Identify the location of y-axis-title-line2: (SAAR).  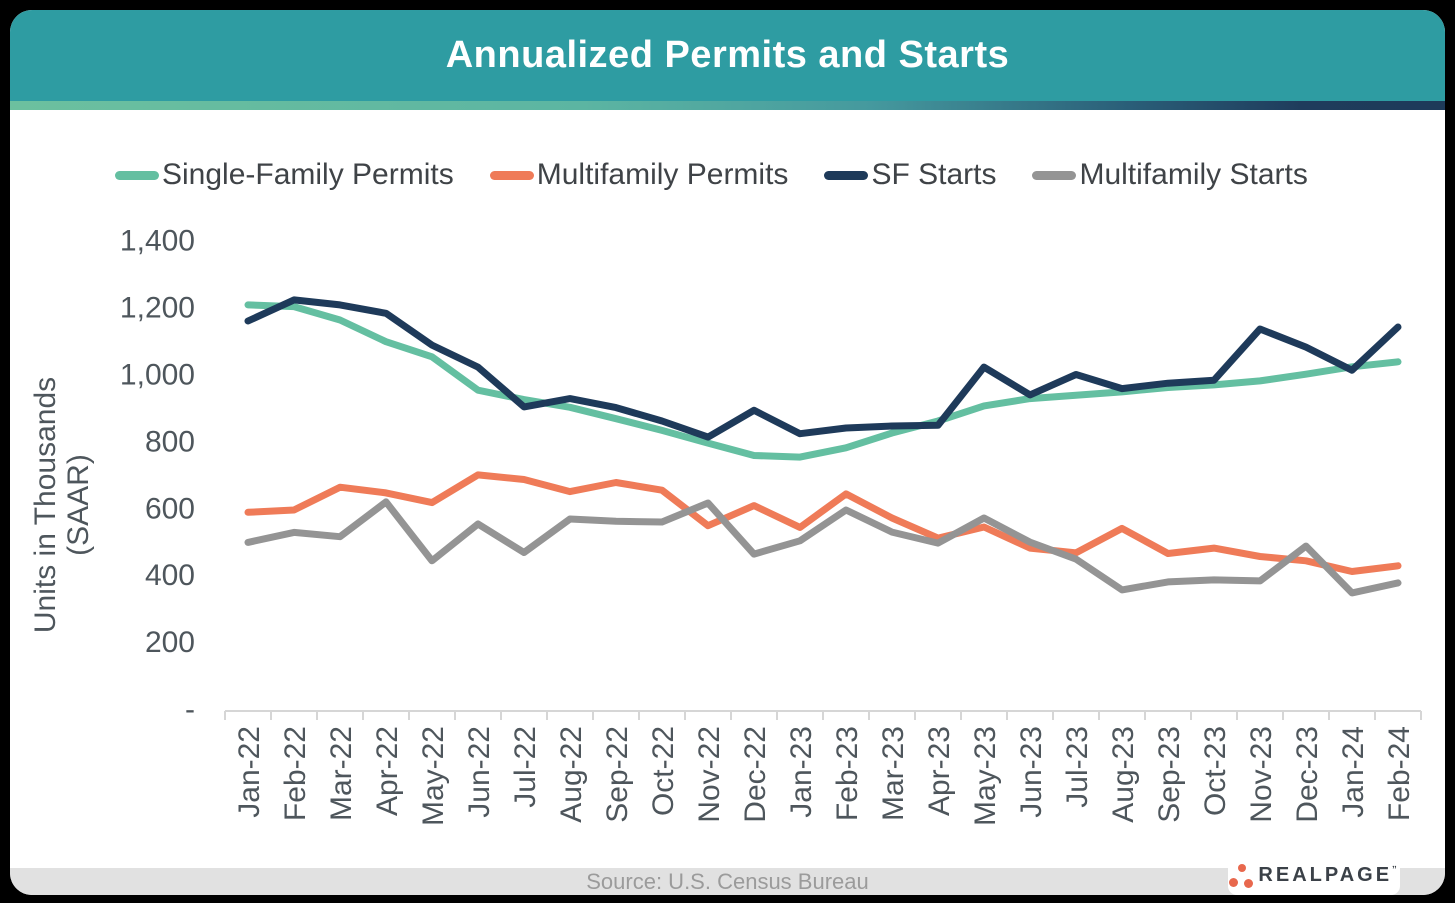
(78, 505).